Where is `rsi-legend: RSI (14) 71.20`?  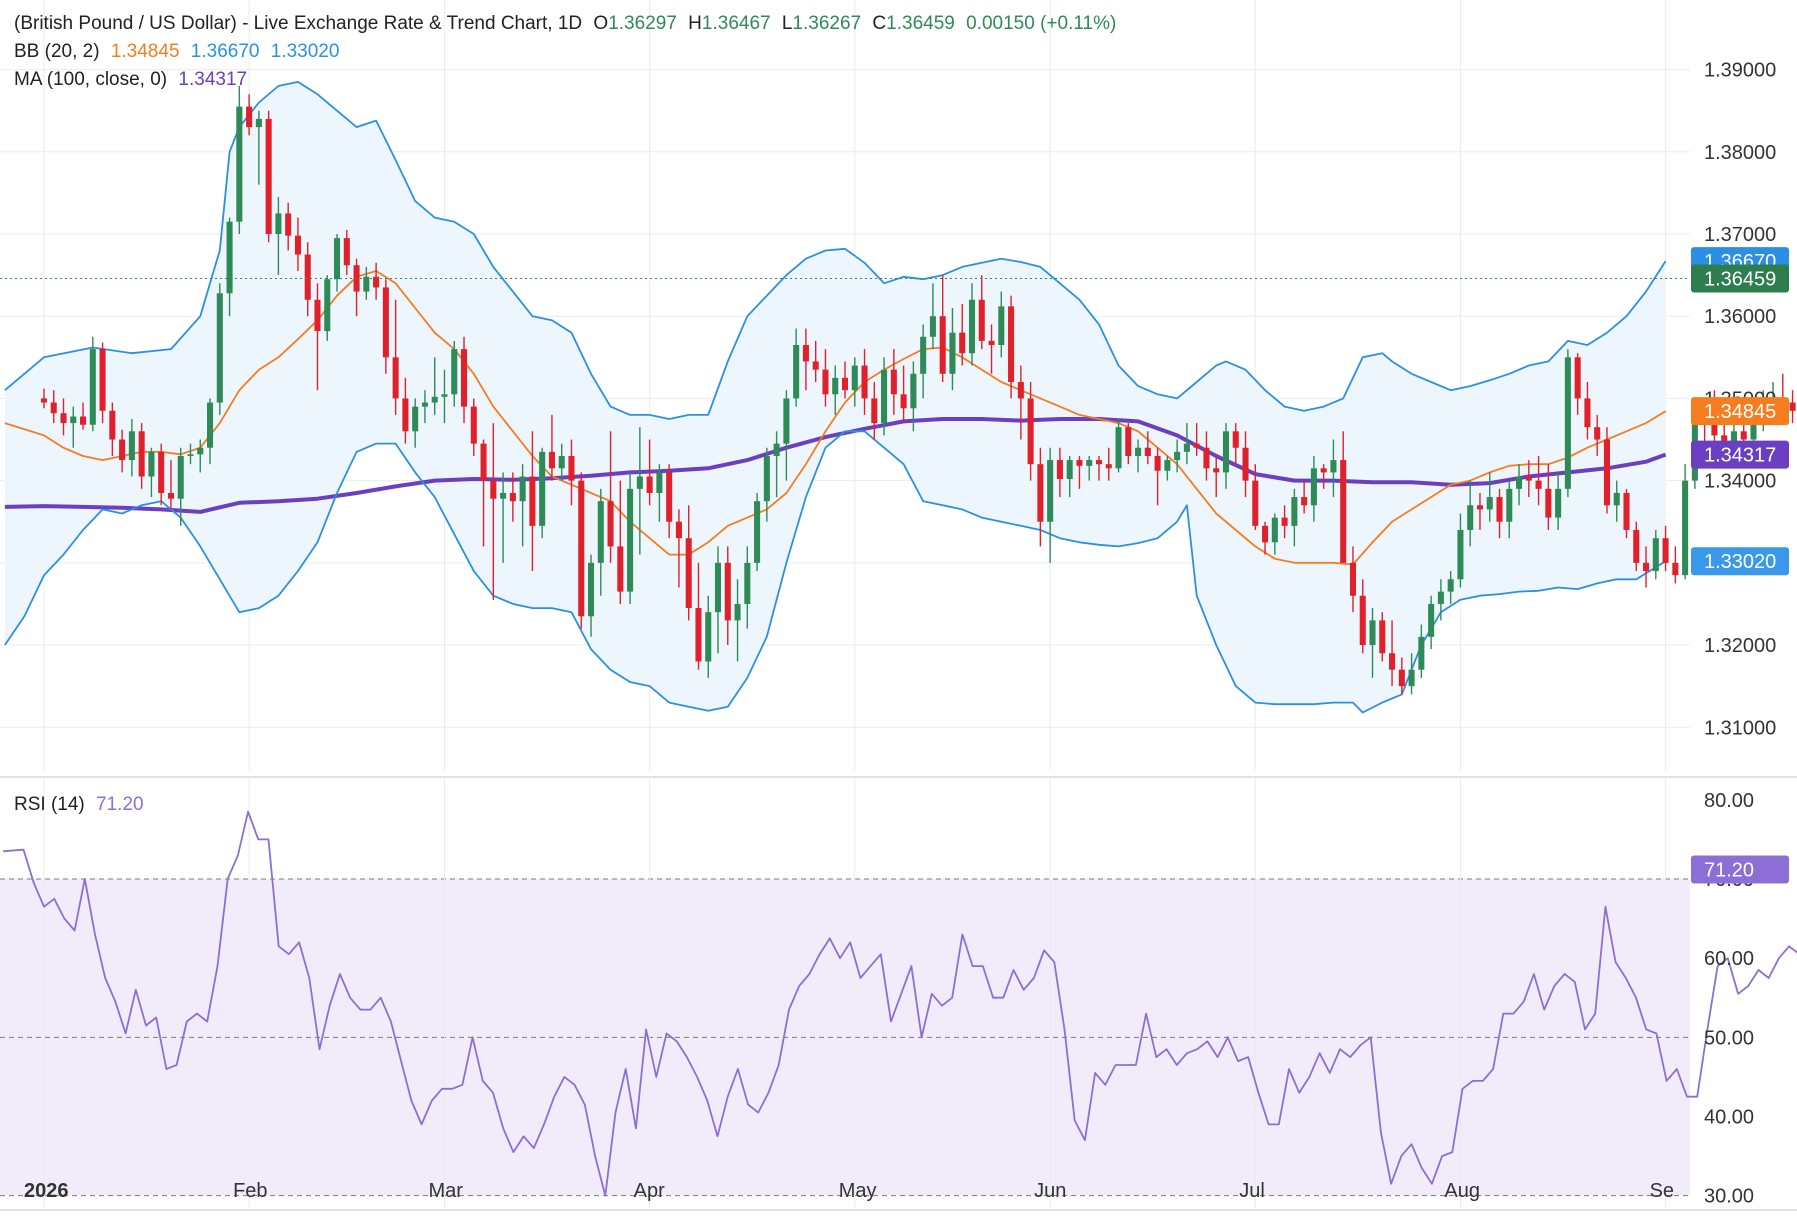 rsi-legend: RSI (14) 71.20 is located at coordinates (82, 805).